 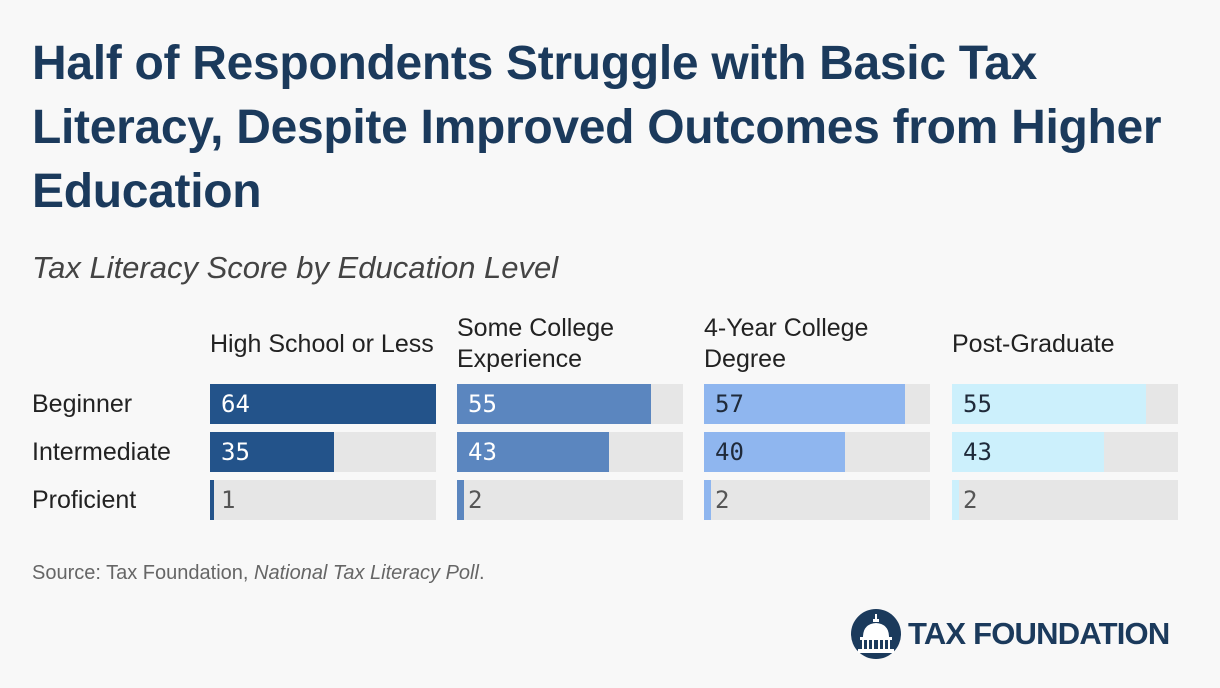 I want to click on row-label-beginner: Beginner, so click(x=82, y=404).